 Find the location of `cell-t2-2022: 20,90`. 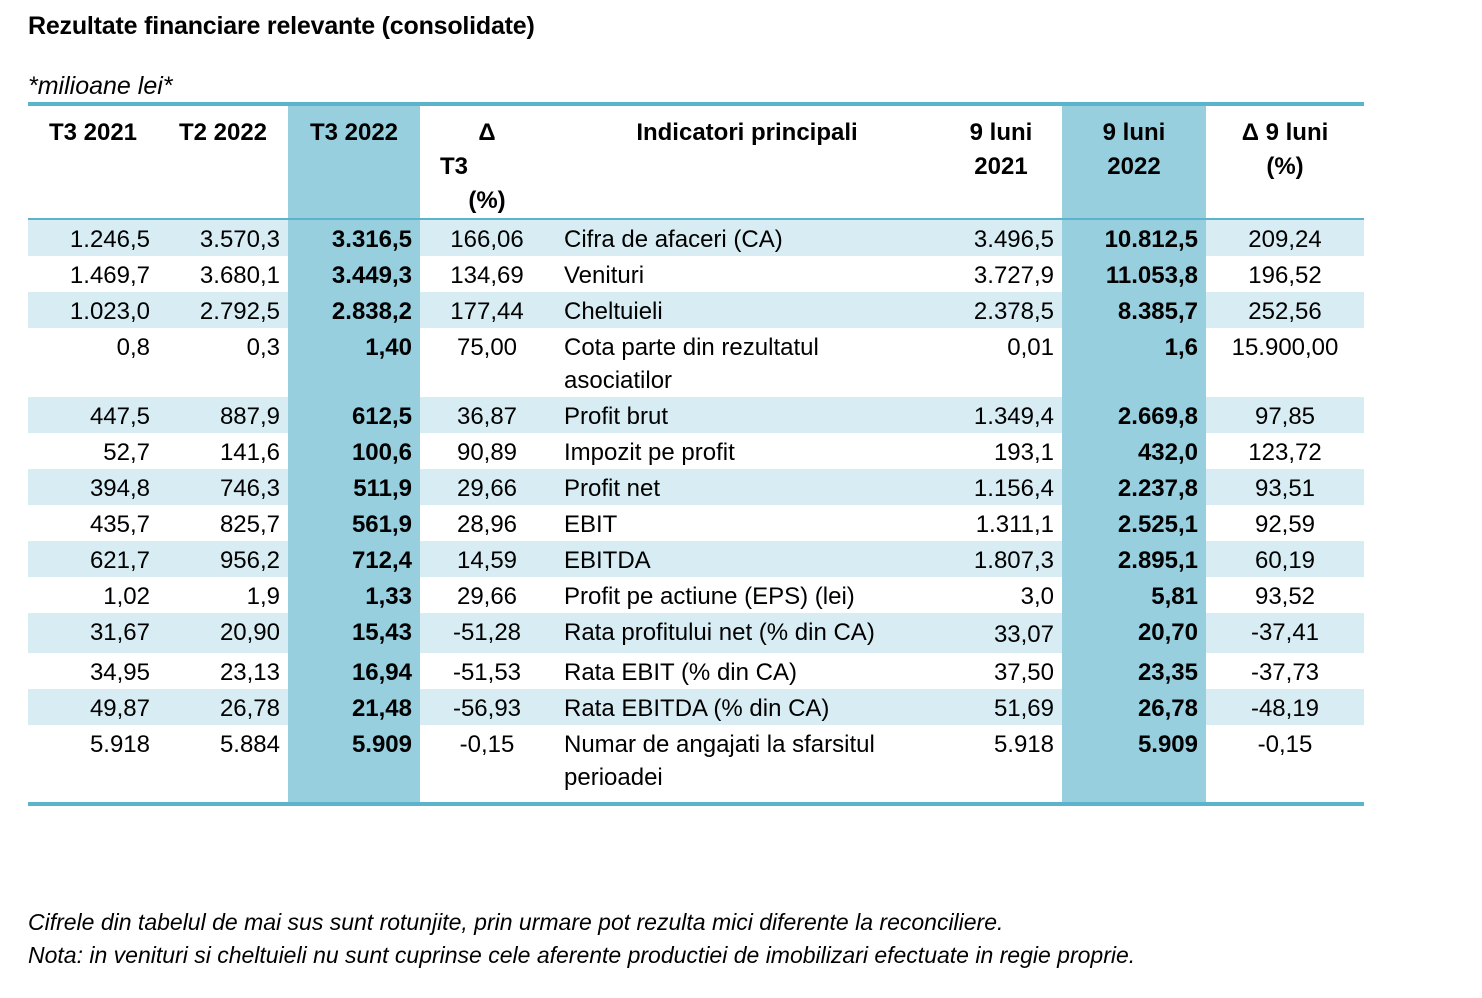

cell-t2-2022: 20,90 is located at coordinates (223, 633).